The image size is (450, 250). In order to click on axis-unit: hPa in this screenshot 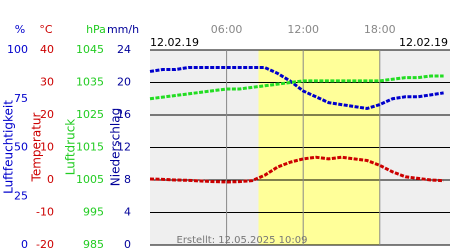, I will do `click(96, 29)`.